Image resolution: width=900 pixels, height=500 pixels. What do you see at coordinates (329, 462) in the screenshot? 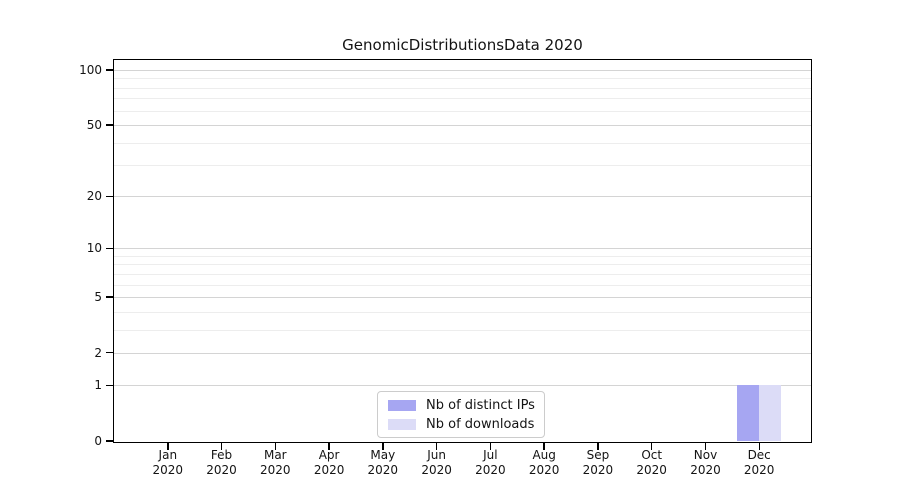
I see `x-axis-tick-label: Apr 2020` at bounding box center [329, 462].